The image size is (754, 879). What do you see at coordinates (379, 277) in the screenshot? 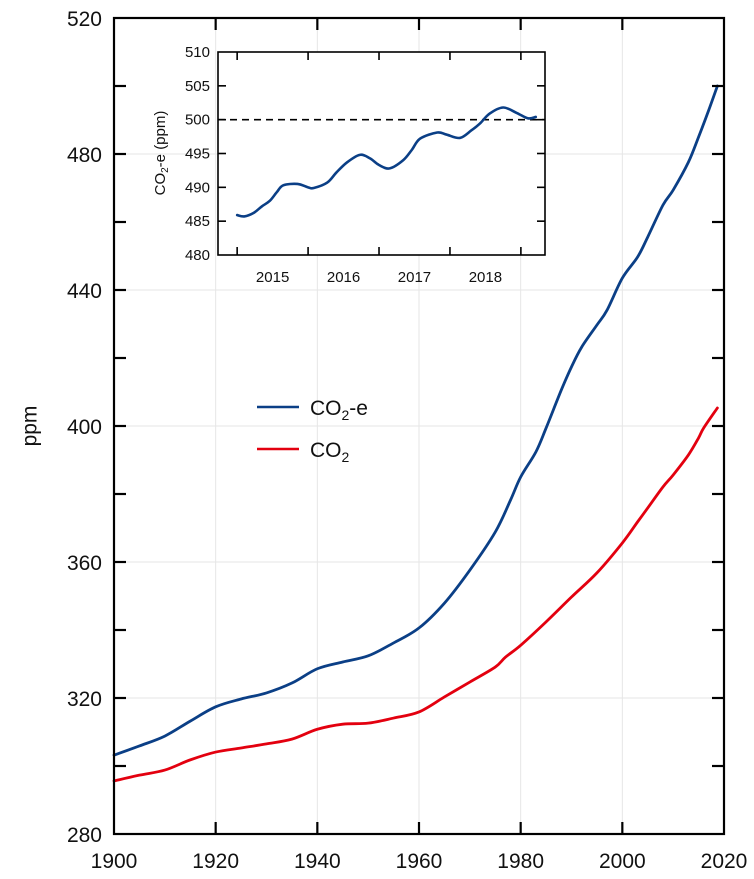
I see `inset-x-tick-labels: 2015 2016 2017 2018` at bounding box center [379, 277].